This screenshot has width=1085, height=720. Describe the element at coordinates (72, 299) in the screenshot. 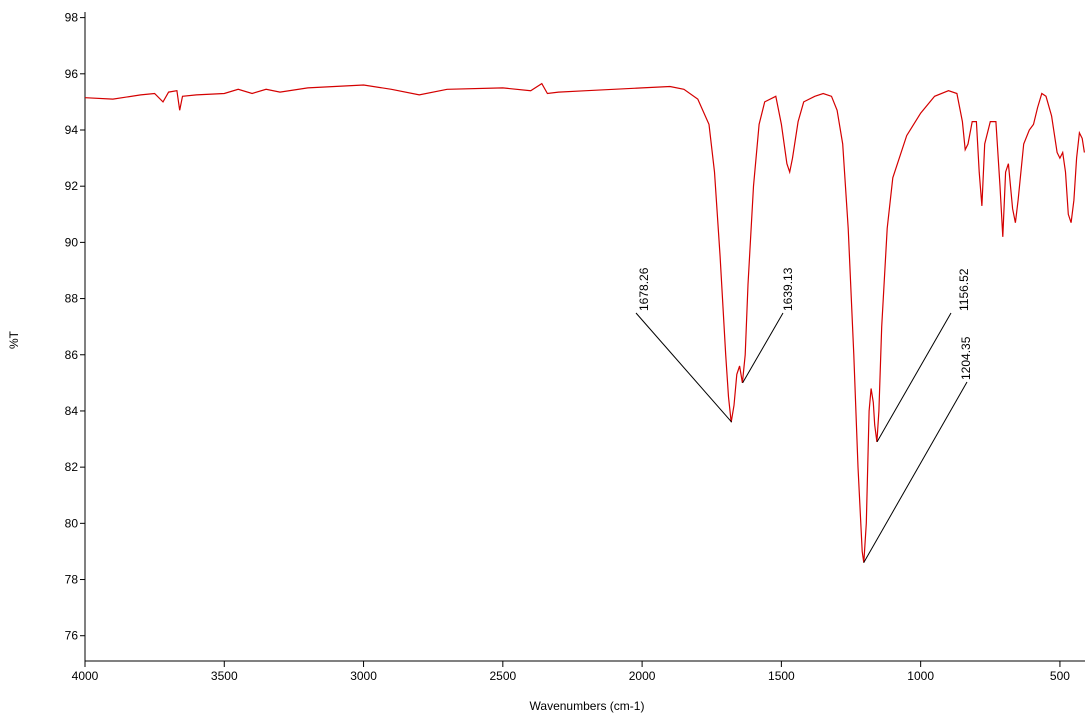

I see `y-tick-label: 88` at that location.